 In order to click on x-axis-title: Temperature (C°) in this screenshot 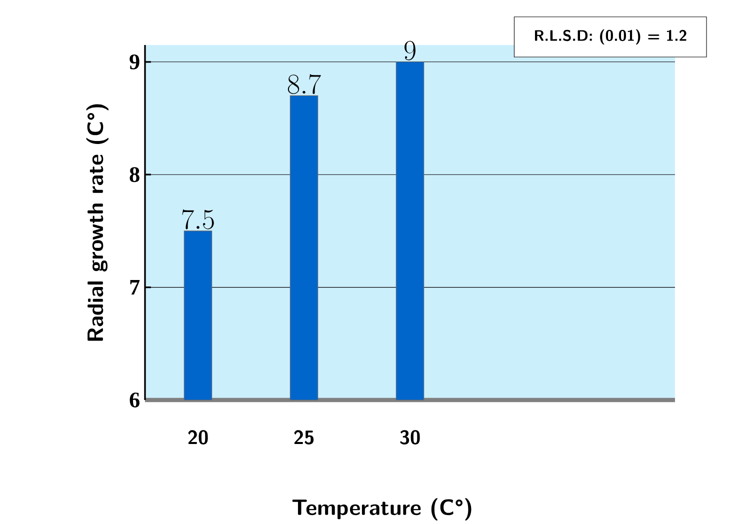, I will do `click(382, 509)`.